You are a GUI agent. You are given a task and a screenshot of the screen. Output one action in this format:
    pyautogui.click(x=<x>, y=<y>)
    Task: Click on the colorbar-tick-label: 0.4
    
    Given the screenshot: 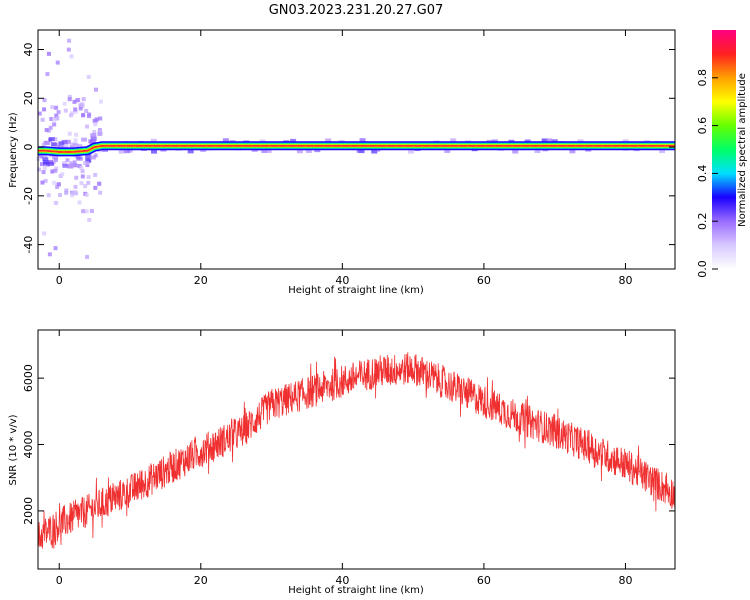 What is the action you would take?
    pyautogui.click(x=702, y=174)
    